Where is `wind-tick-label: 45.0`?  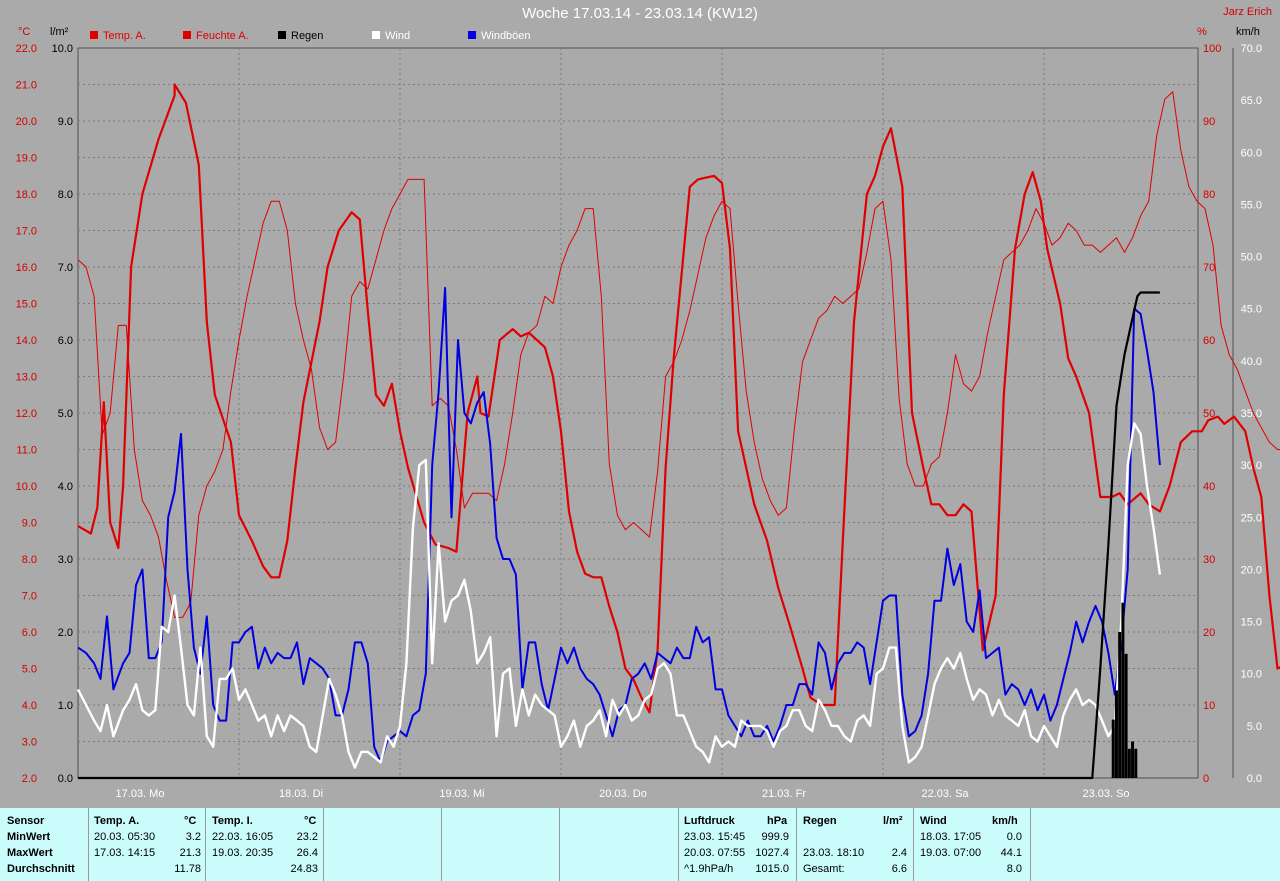
wind-tick-label: 45.0 is located at coordinates (1251, 310).